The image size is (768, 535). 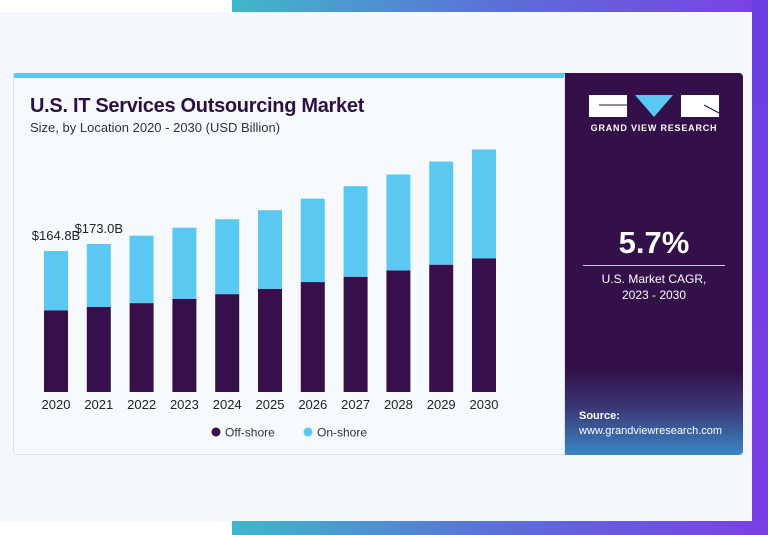 I want to click on x-tick-label: 2025, so click(x=270, y=404).